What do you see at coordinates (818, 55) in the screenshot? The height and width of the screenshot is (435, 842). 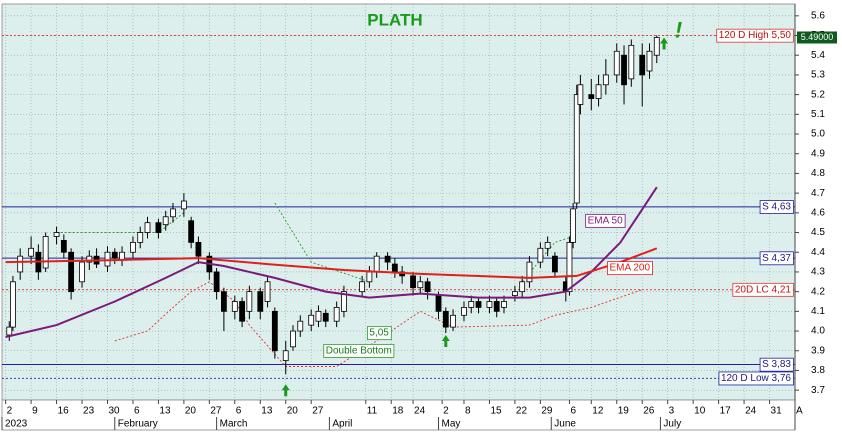 I see `y-tick-label: 5.4` at bounding box center [818, 55].